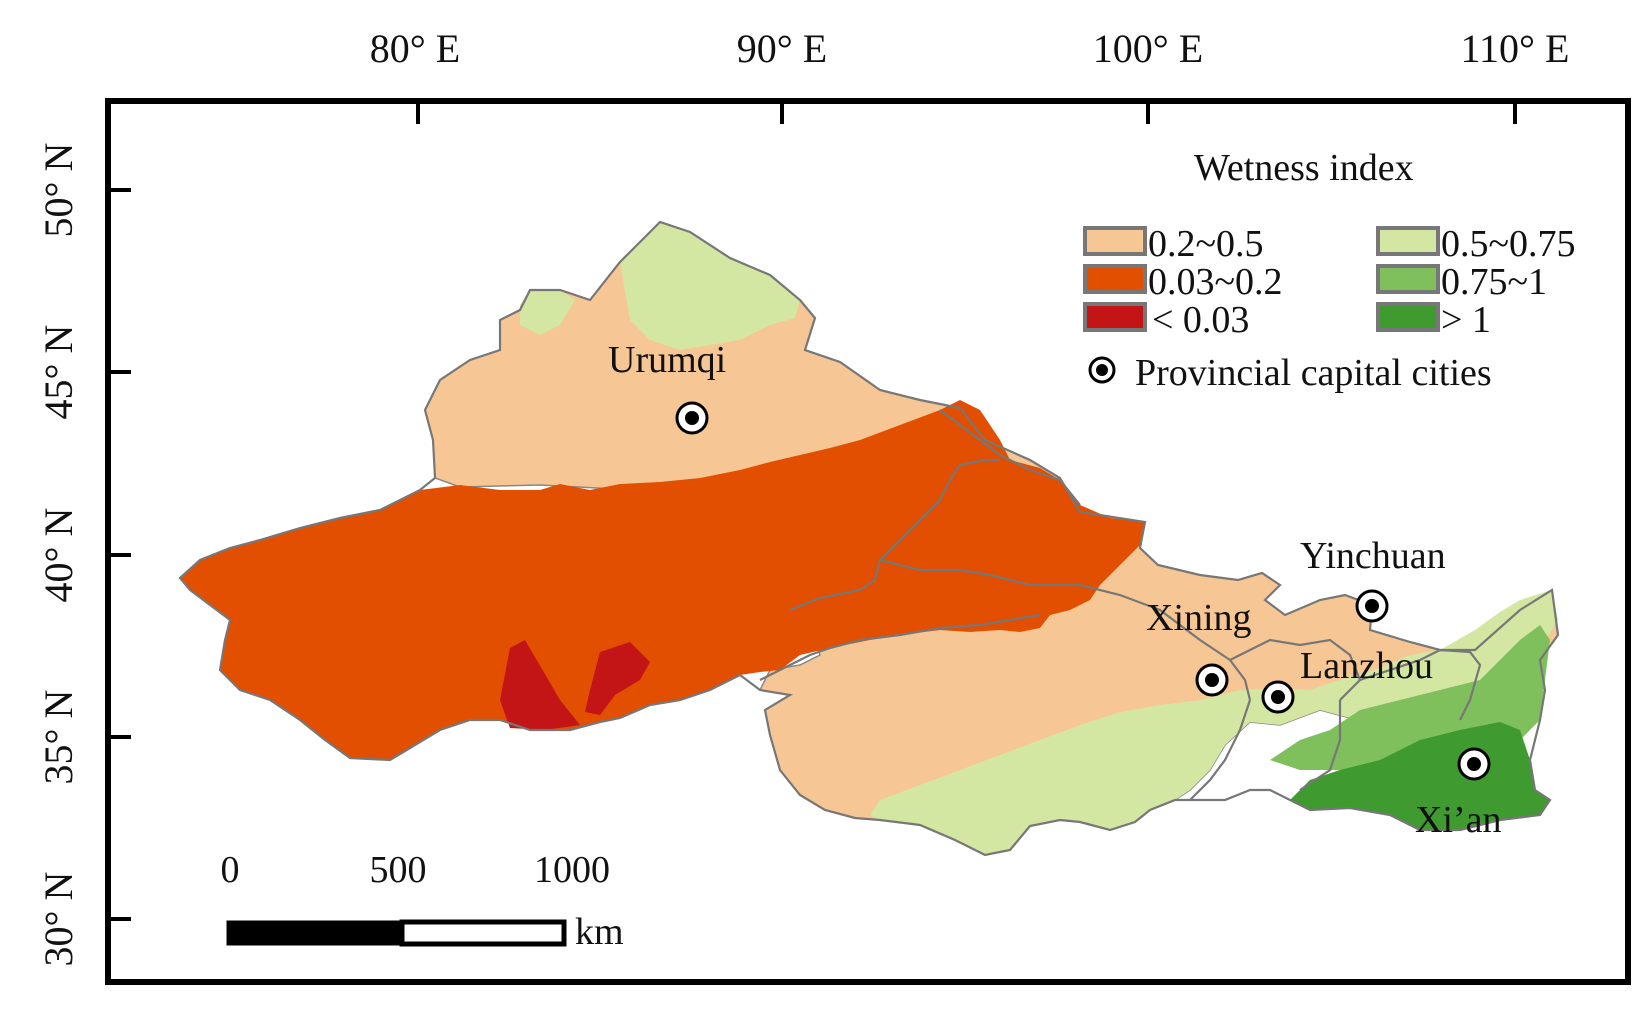 This screenshot has height=1016, width=1651. Describe the element at coordinates (422, 901) in the screenshot. I see `scale-bar: 0 500 1000 km` at that location.